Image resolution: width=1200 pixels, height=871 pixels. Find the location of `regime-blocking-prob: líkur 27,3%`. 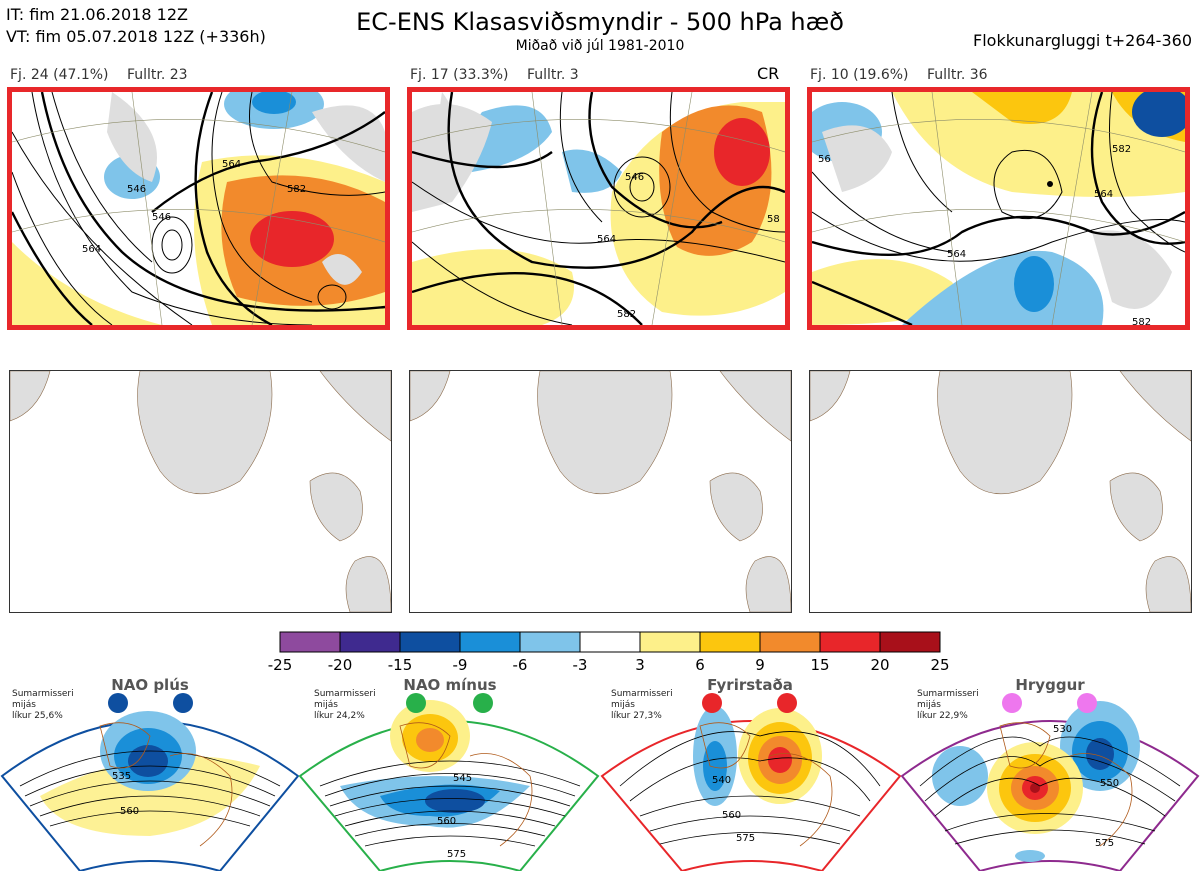

regime-blocking-prob: líkur 27,3% is located at coordinates (636, 716).